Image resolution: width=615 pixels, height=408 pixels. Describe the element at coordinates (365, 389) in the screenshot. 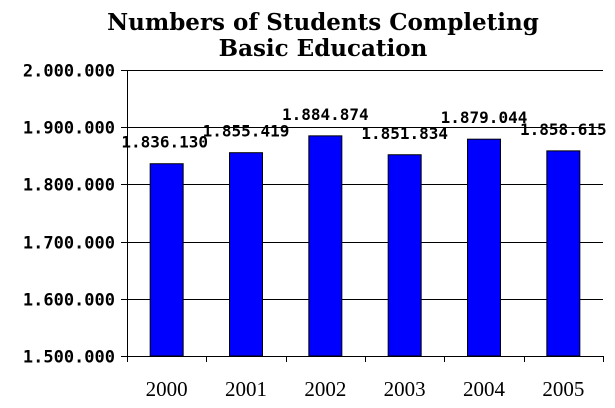

I see `x-axis-tick-labels: 2000 2001 2002 2003 2004 2005` at that location.